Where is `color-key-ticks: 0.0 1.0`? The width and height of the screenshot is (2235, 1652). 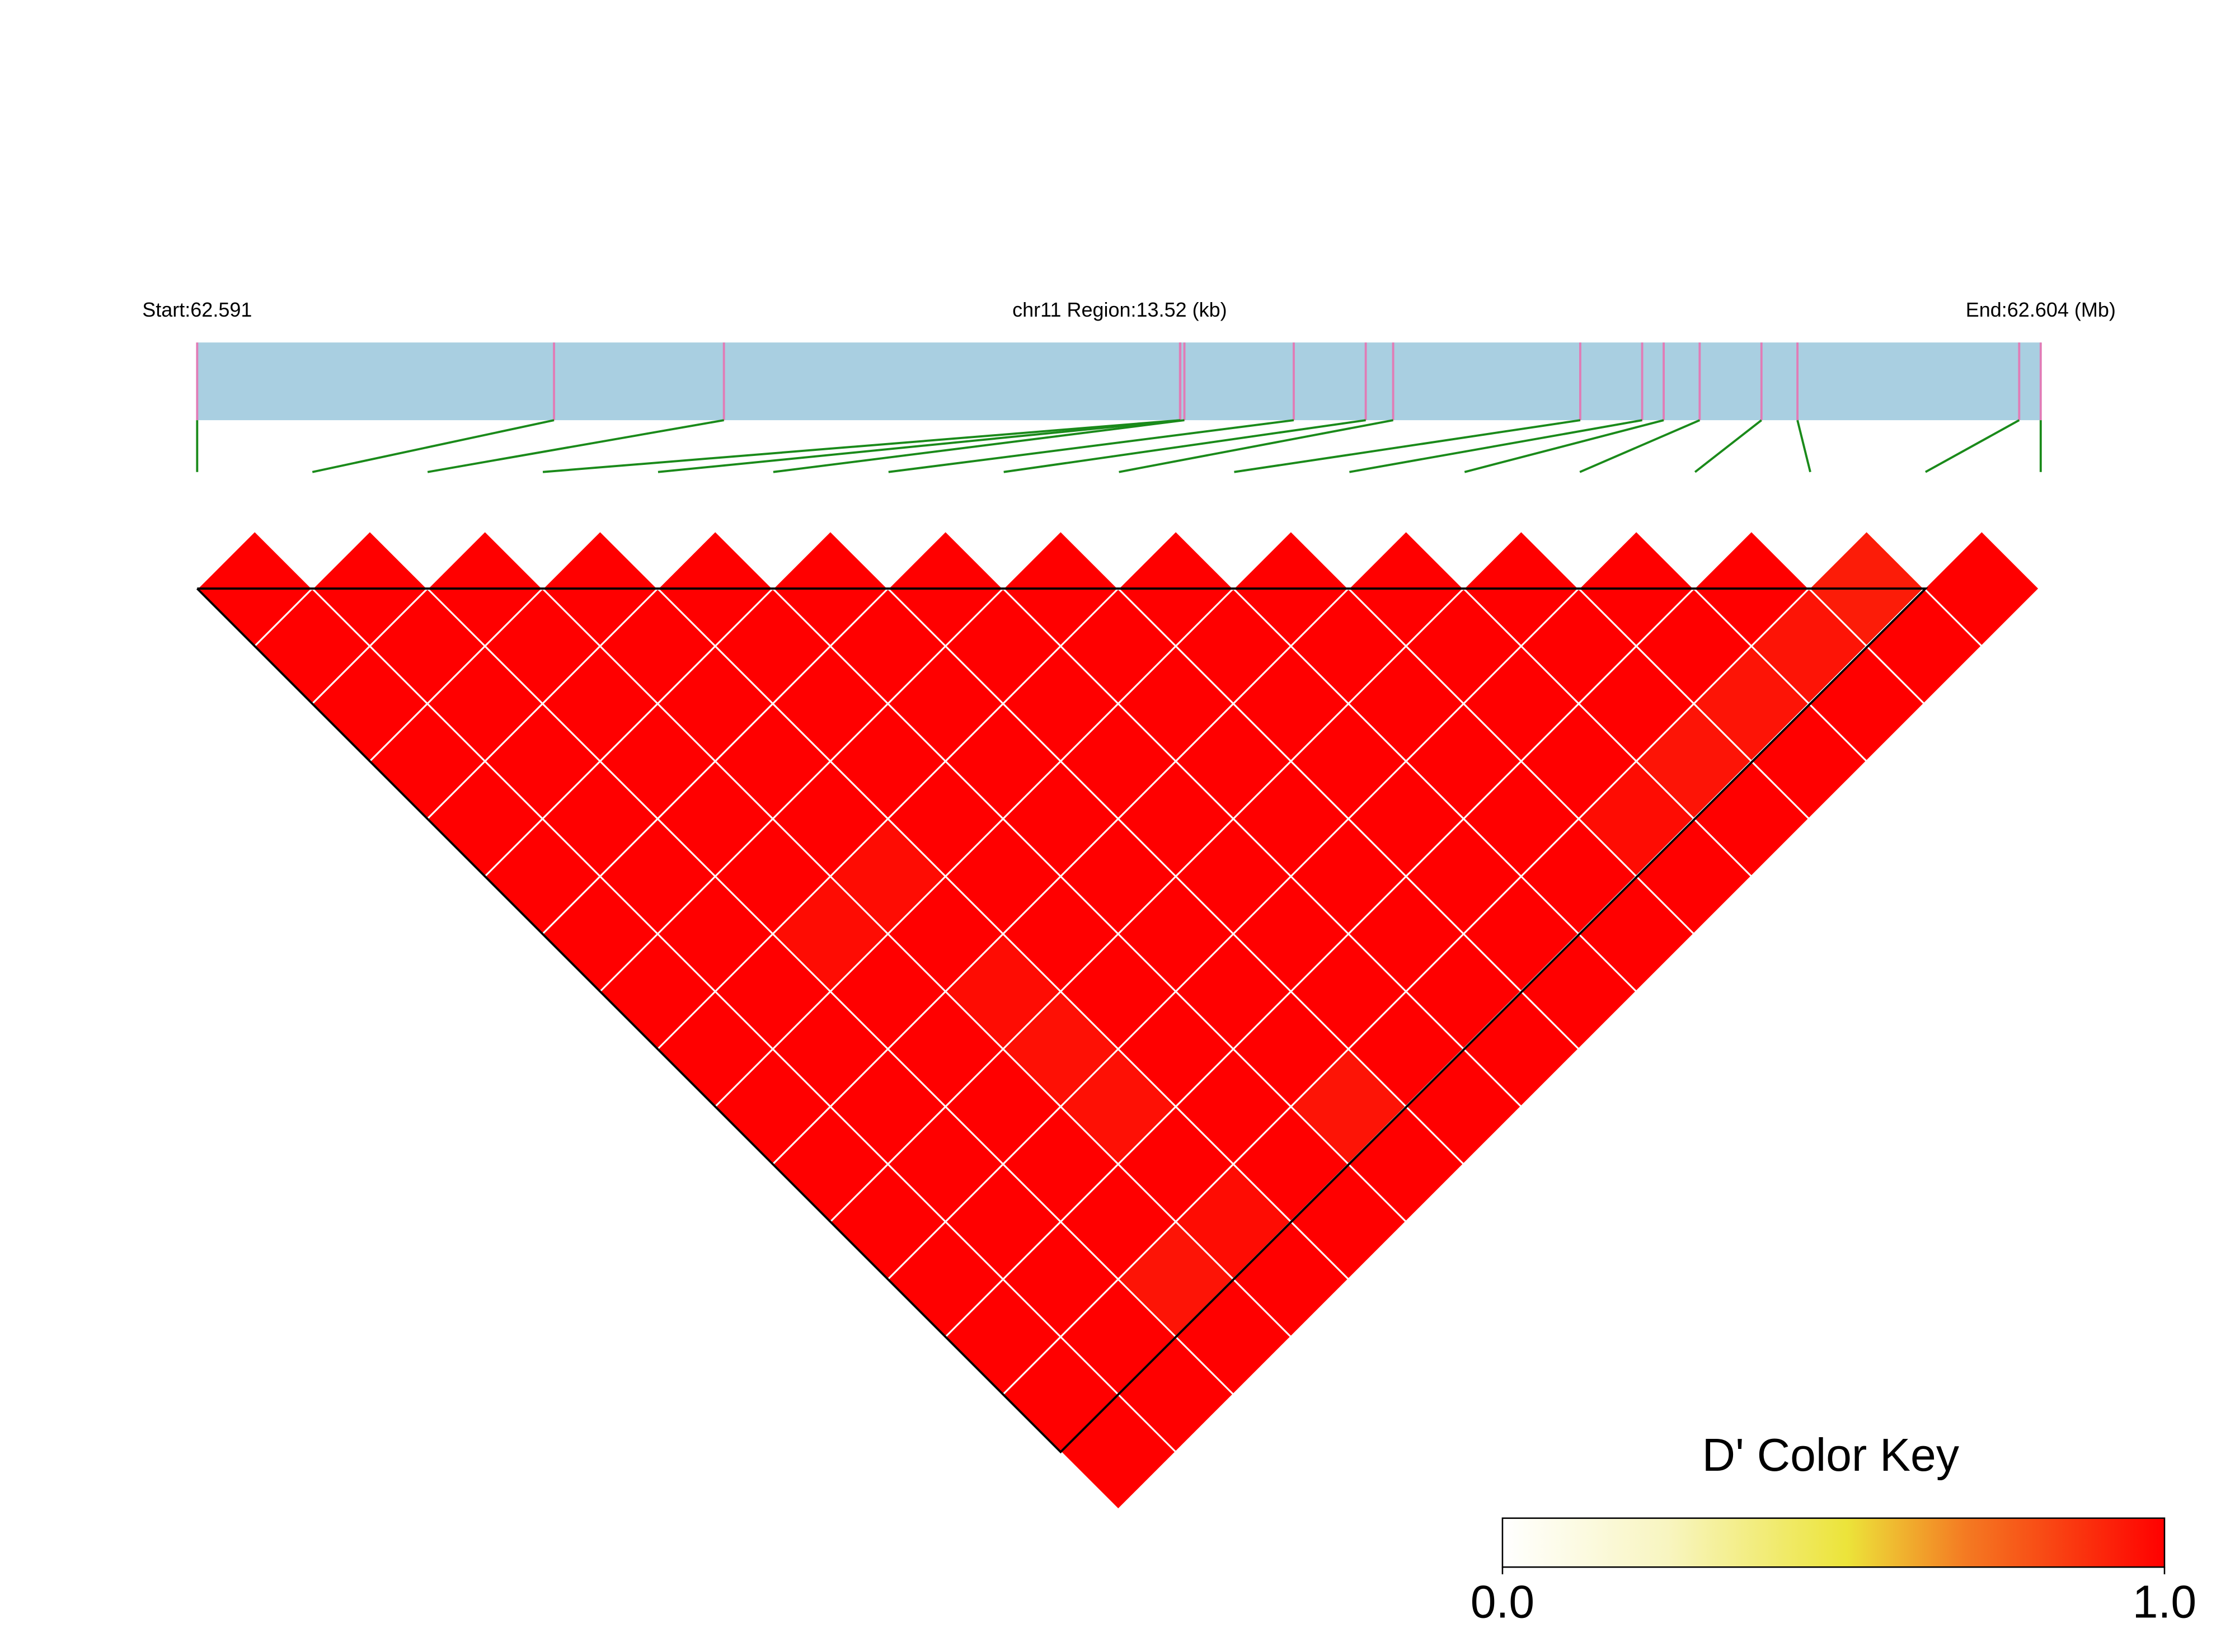
color-key-ticks: 0.0 1.0 is located at coordinates (1833, 1597).